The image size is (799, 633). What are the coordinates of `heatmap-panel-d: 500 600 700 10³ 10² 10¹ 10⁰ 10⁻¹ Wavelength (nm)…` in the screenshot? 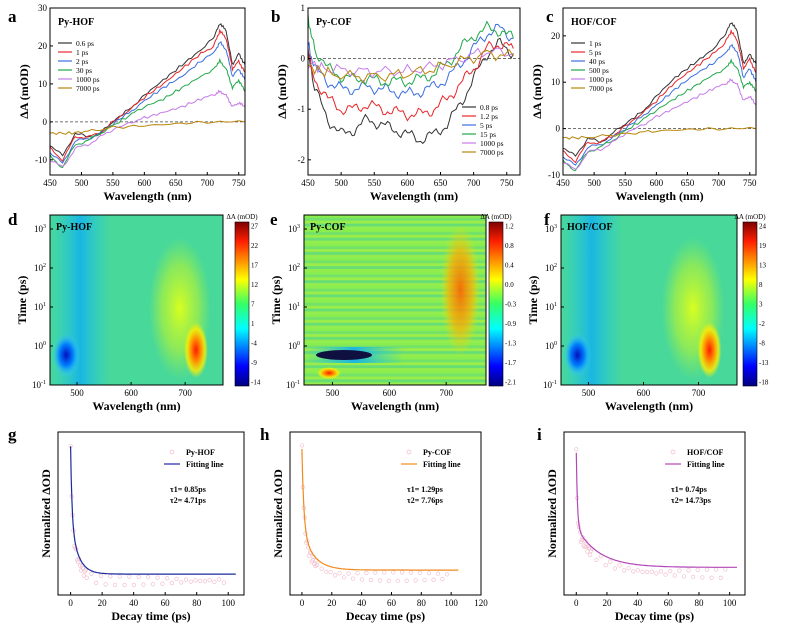 It's located at (138, 313).